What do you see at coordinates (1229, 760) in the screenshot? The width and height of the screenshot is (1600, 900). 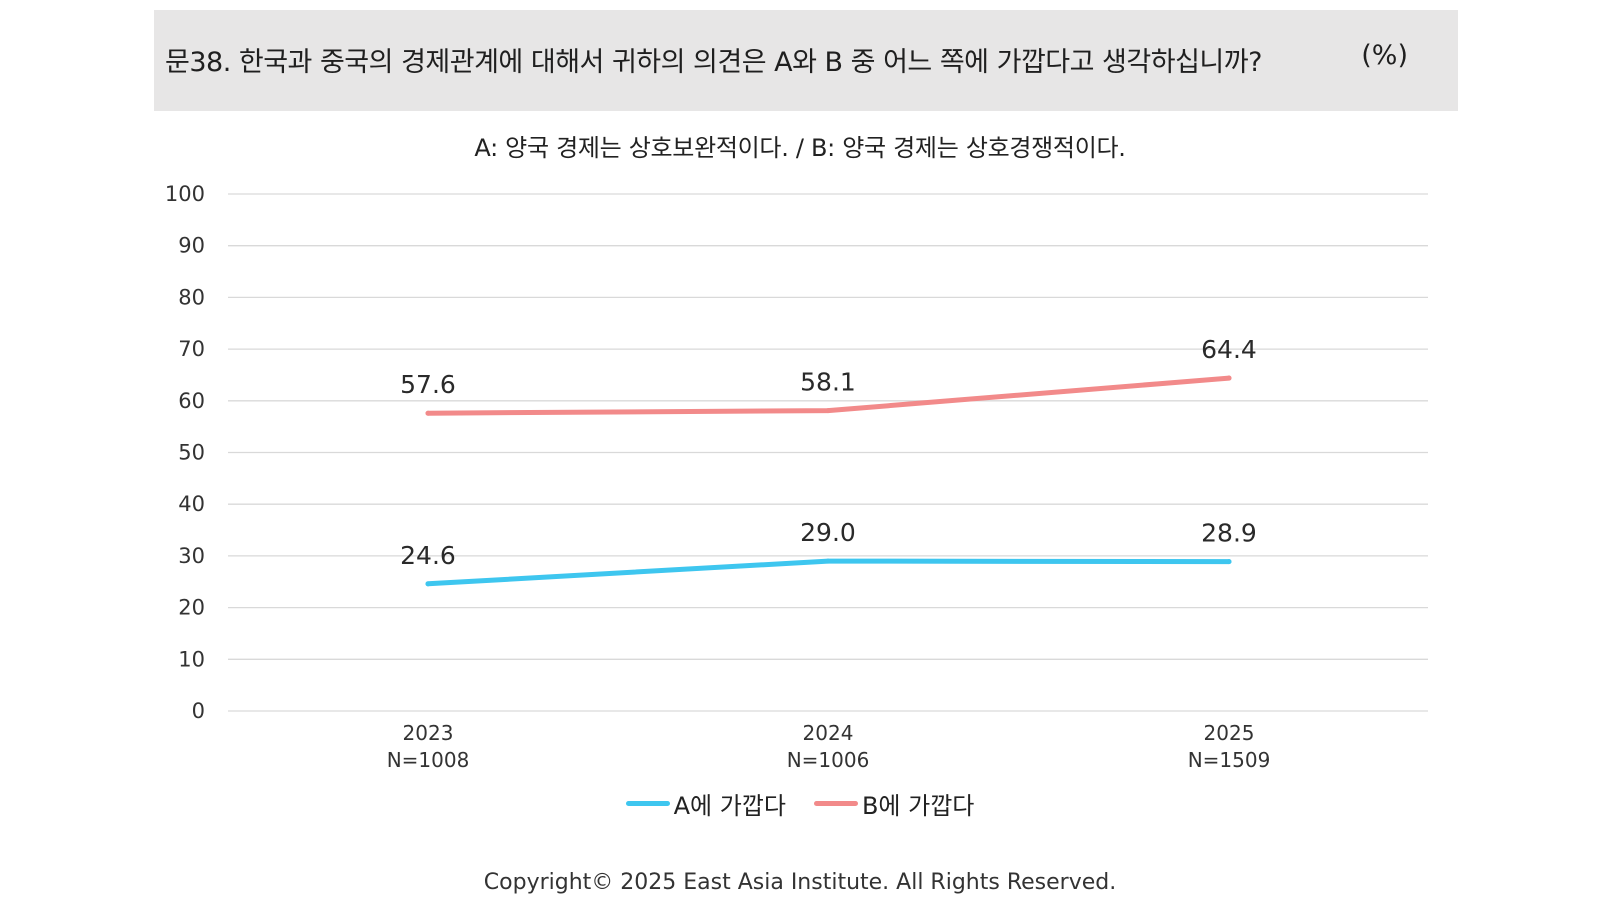 I see `x-sample-size-label: N=1509` at bounding box center [1229, 760].